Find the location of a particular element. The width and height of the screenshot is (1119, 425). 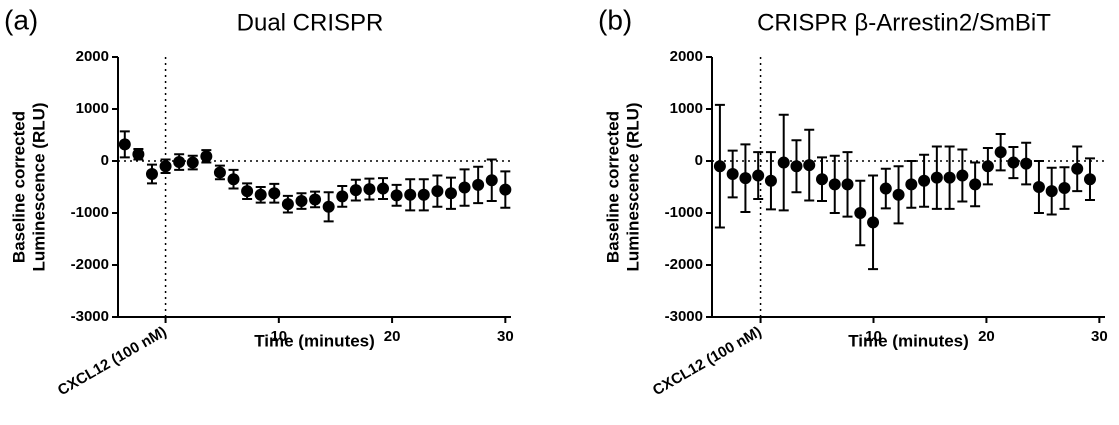

chart-title: Dual CRISPR is located at coordinates (310, 22).